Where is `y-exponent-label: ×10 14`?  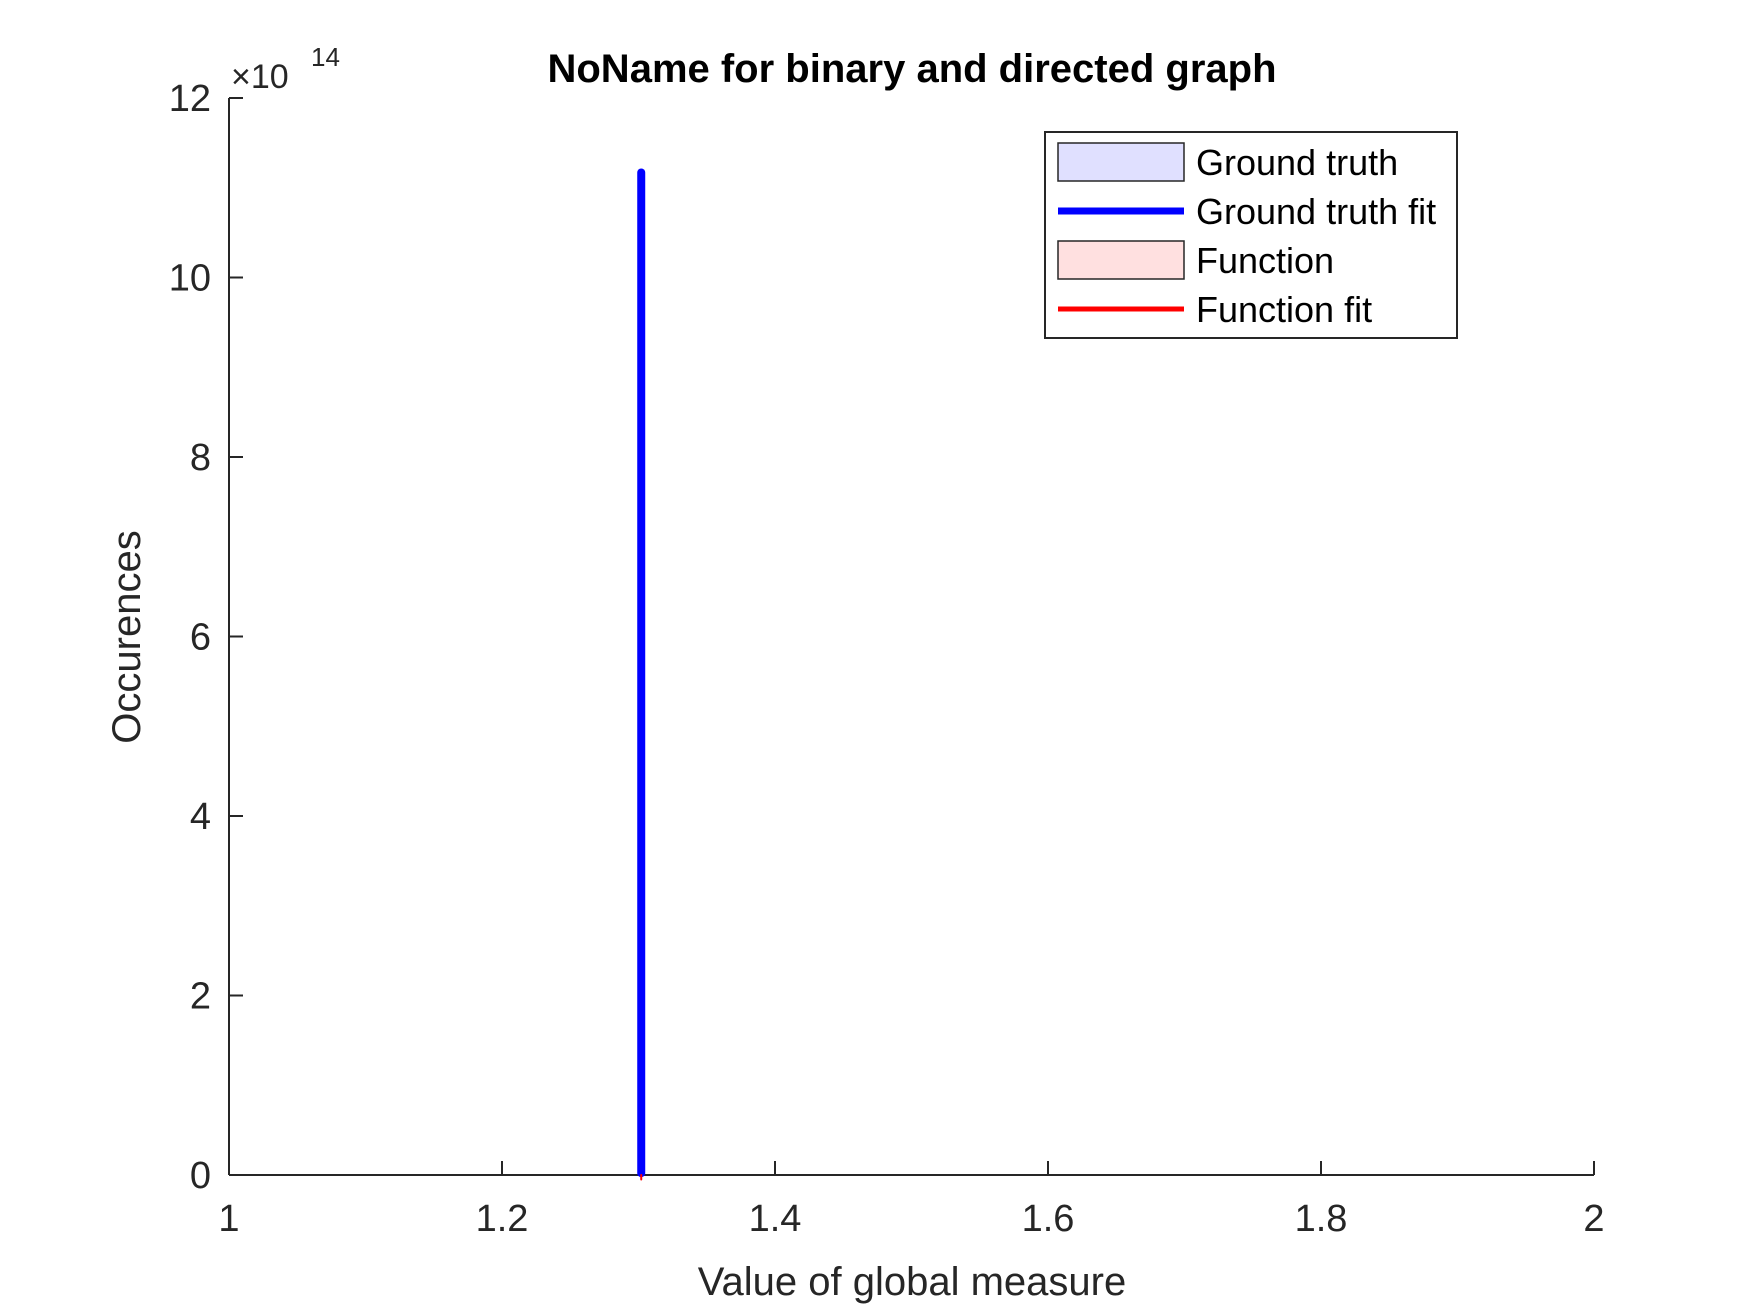 y-exponent-label: ×10 14 is located at coordinates (285, 69).